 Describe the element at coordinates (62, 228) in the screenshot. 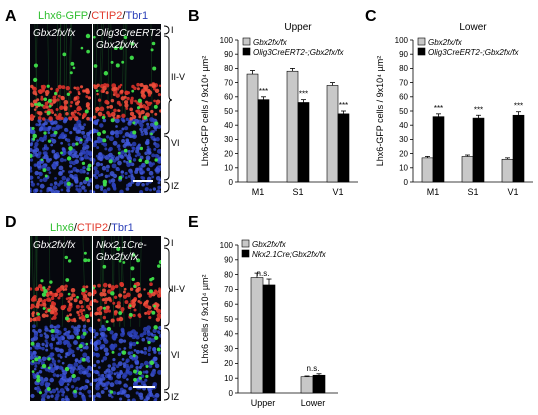

I see `stain-lhx6-label: Lhx6` at that location.